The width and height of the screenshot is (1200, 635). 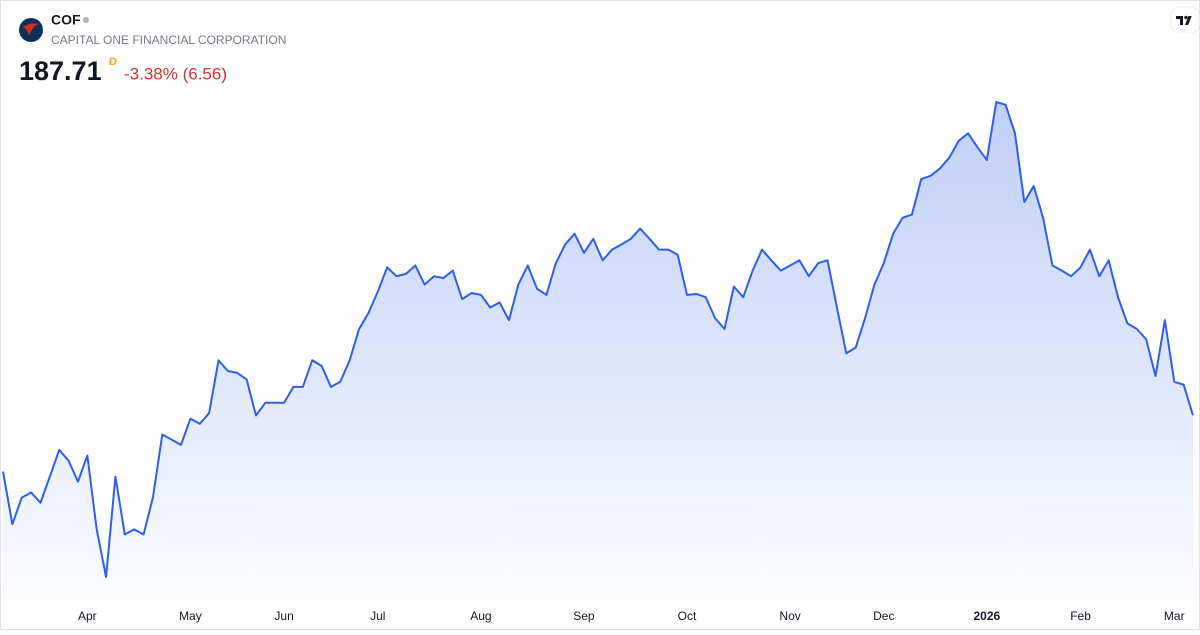 What do you see at coordinates (480, 616) in the screenshot?
I see `x-tick-label: Aug` at bounding box center [480, 616].